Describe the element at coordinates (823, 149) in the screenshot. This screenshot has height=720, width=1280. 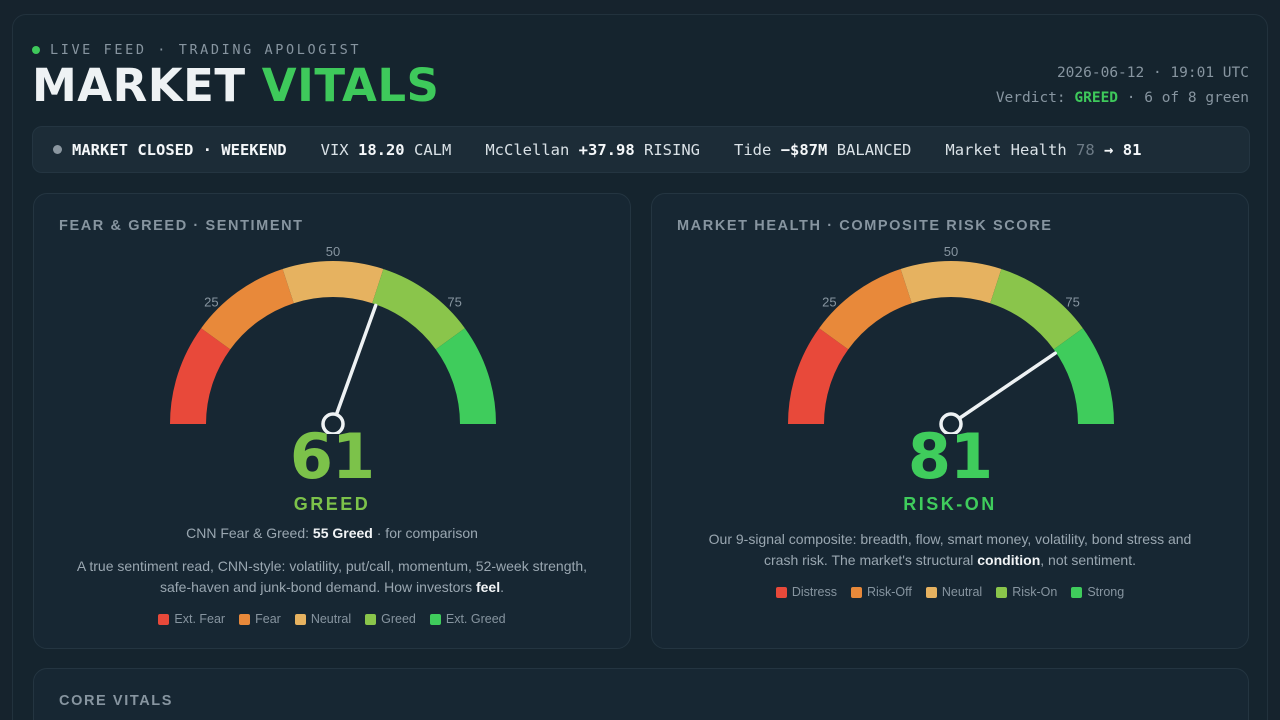
I see `tide-readout: Tide −$87M BALANCED` at that location.